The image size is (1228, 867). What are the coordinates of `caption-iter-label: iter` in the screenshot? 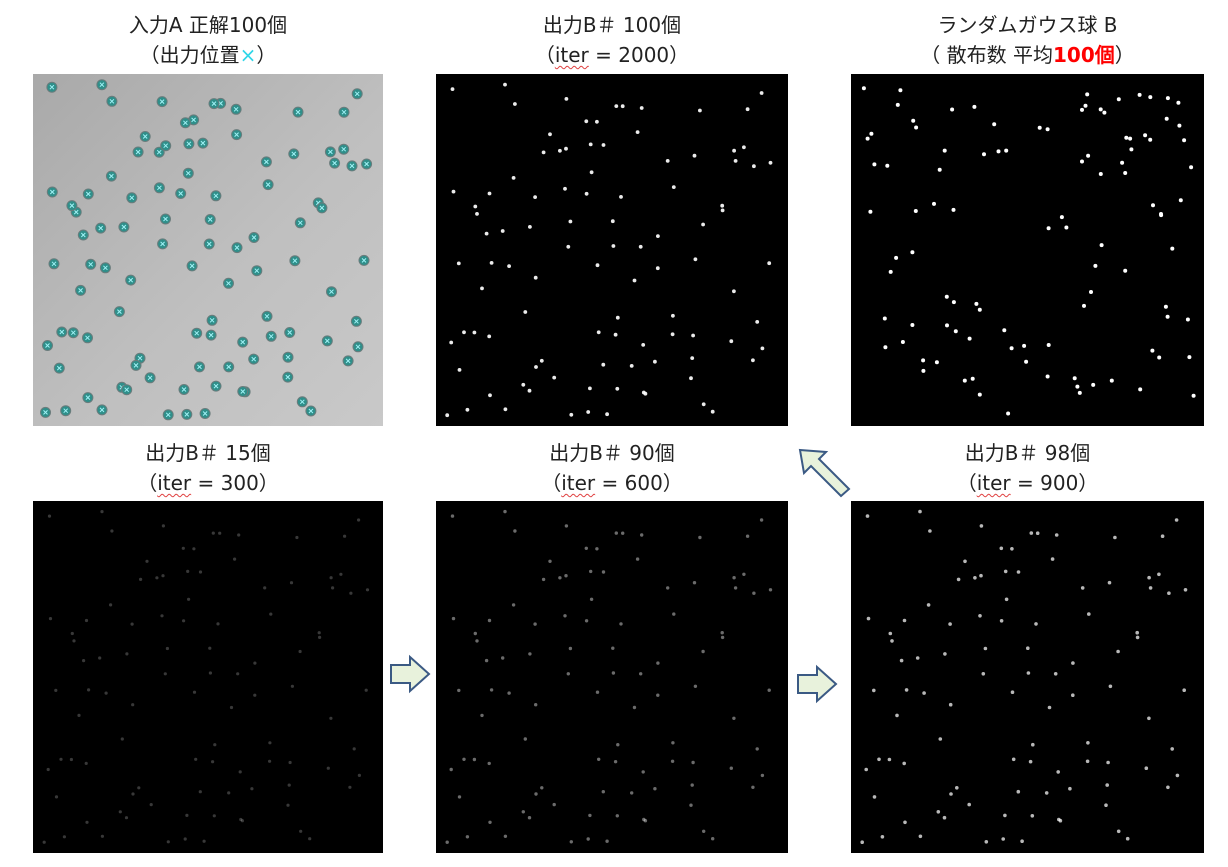 It's located at (174, 483).